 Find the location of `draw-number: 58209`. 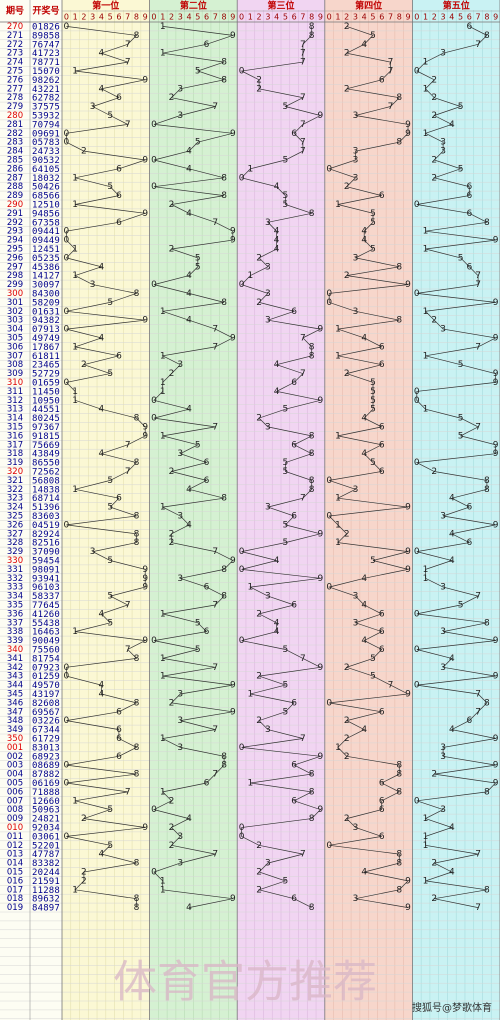

draw-number: 58209 is located at coordinates (46, 303).